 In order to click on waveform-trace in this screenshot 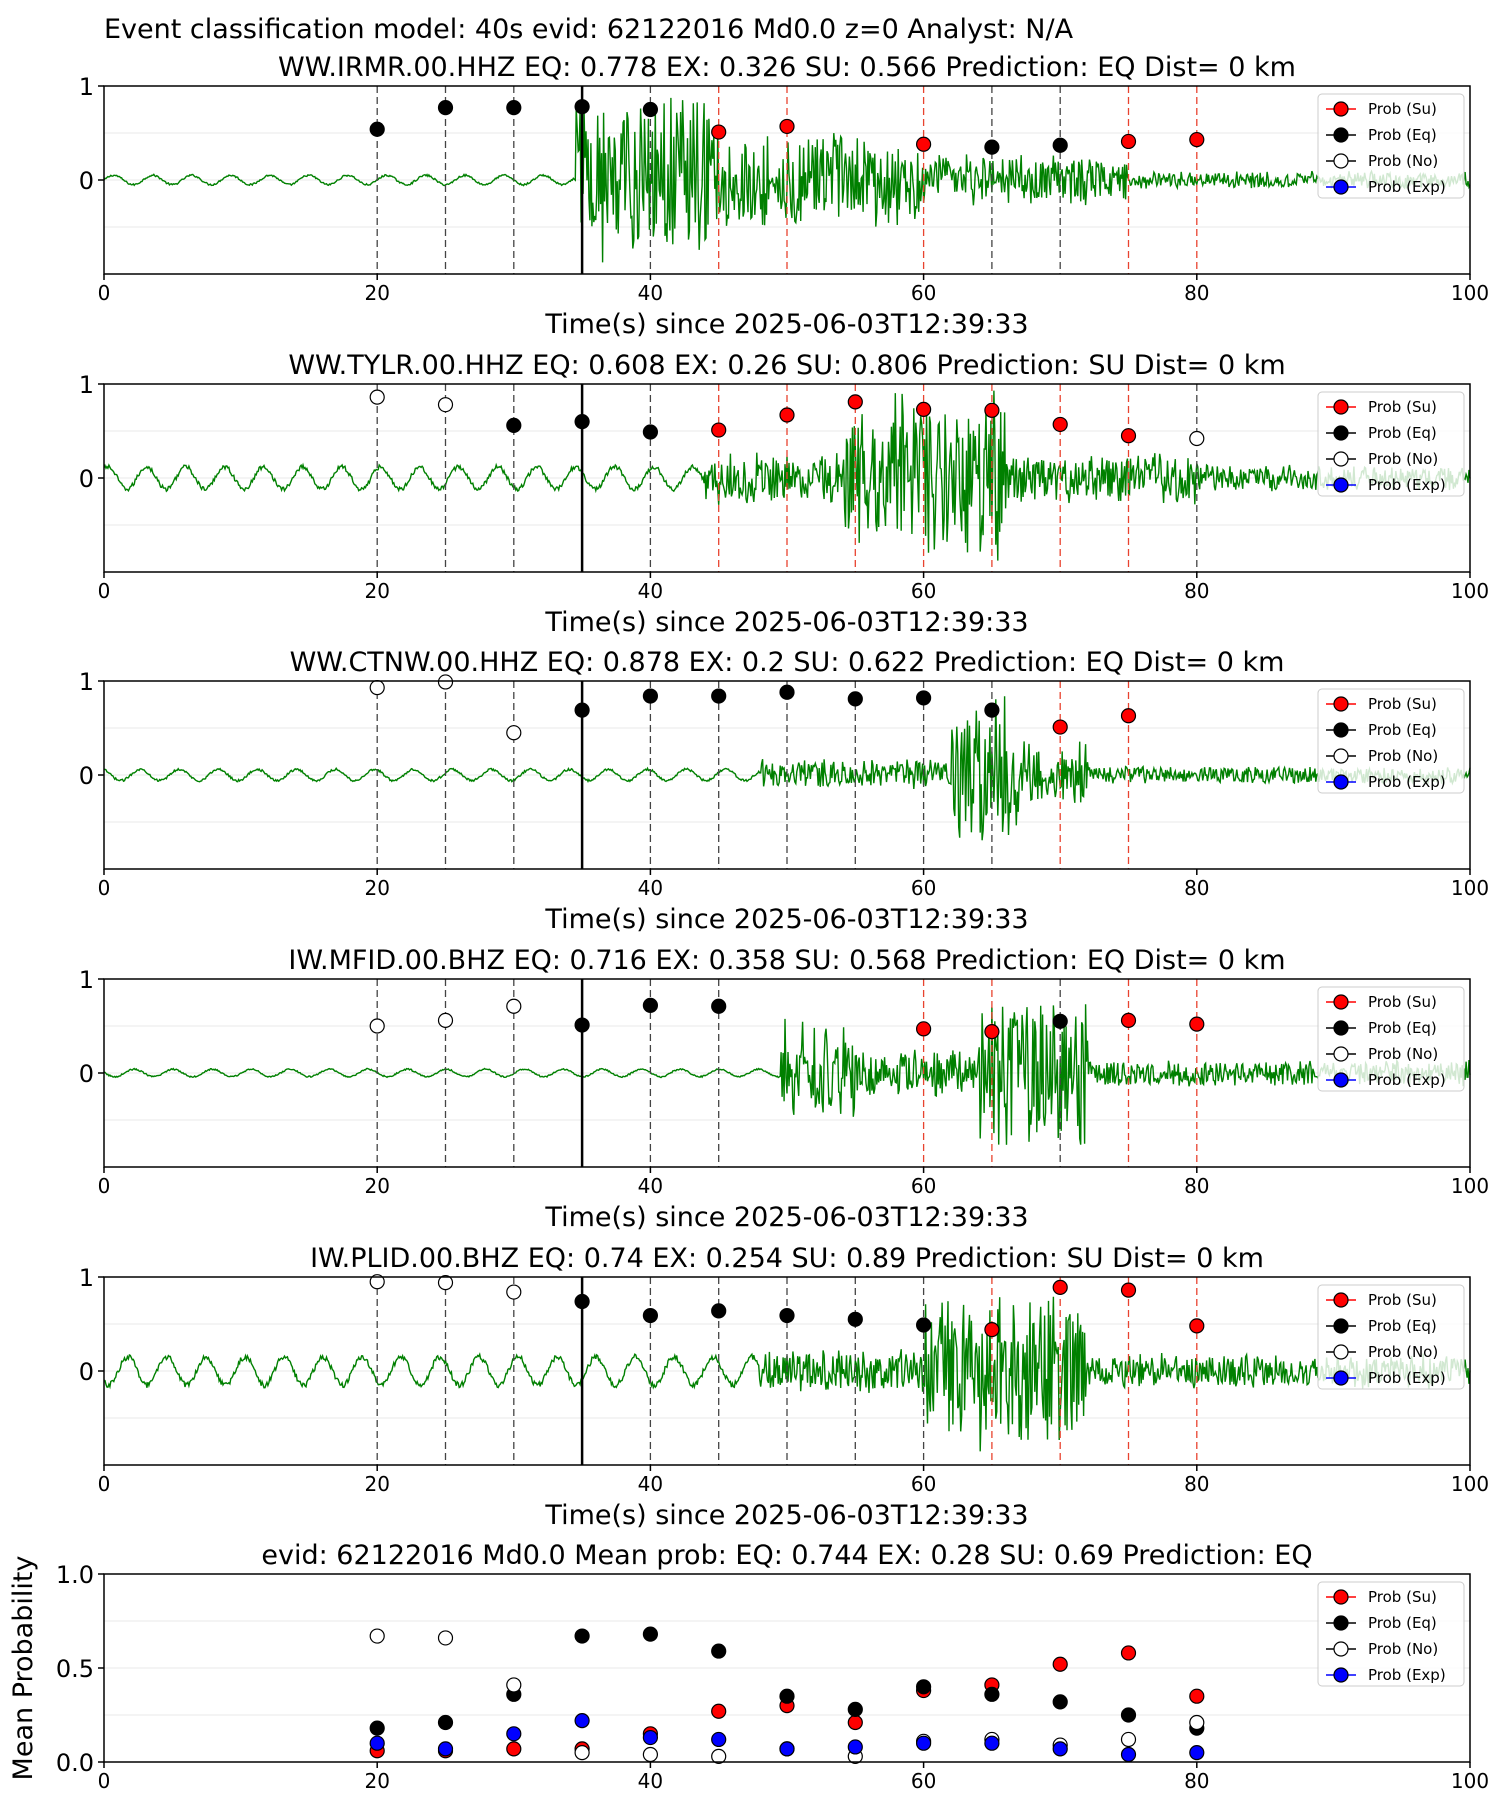, I will do `click(787, 1074)`.